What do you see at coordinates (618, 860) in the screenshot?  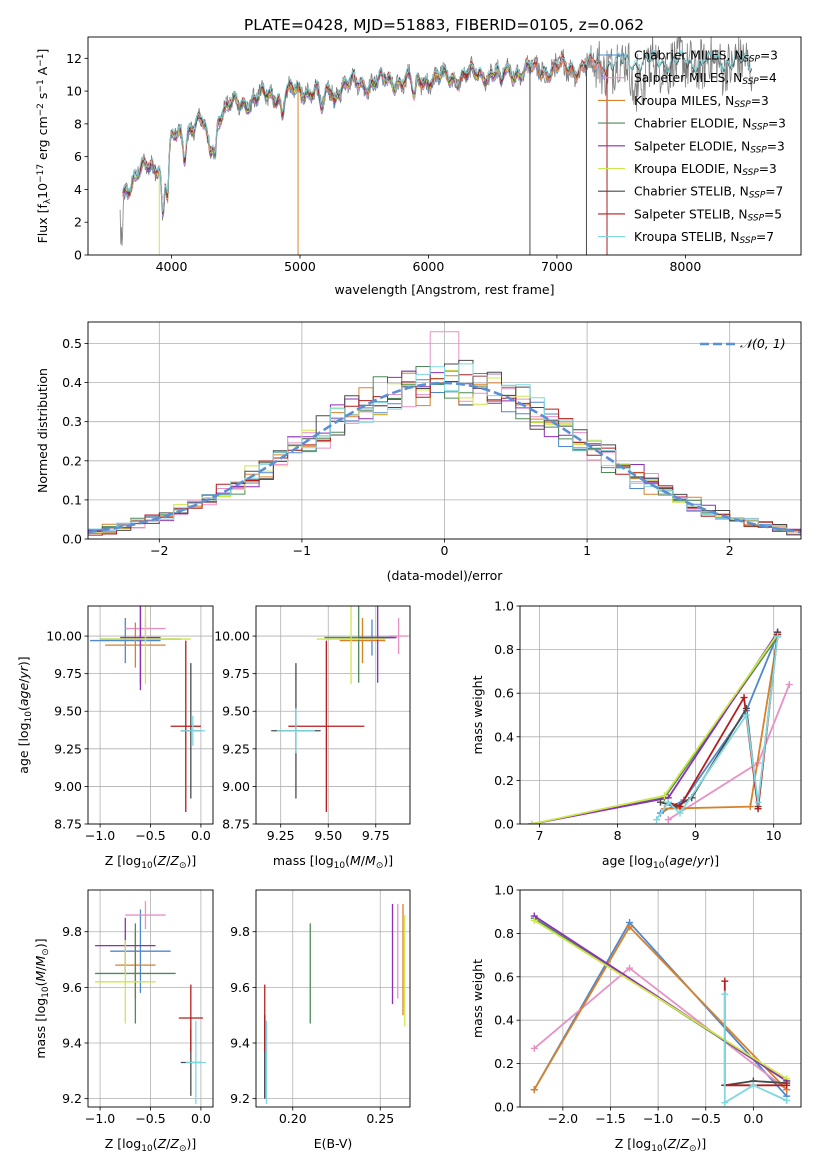 I see `x-axis-label-part: age [` at bounding box center [618, 860].